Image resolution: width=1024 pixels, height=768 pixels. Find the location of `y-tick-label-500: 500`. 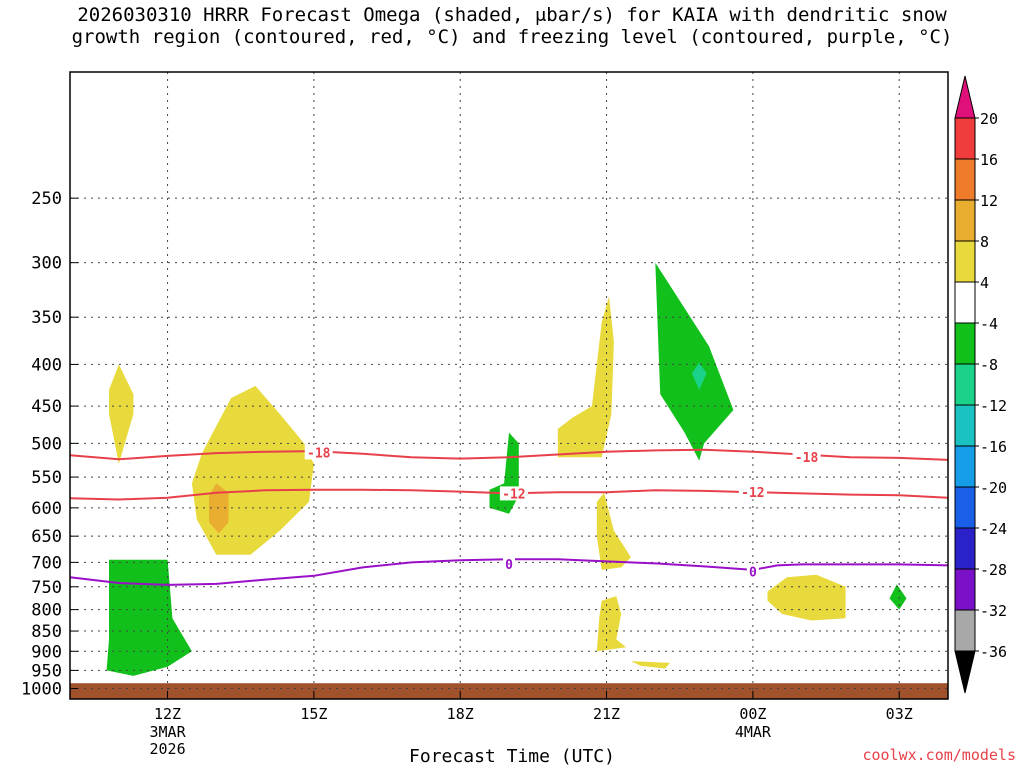

y-tick-label-500: 500 is located at coordinates (46, 444).